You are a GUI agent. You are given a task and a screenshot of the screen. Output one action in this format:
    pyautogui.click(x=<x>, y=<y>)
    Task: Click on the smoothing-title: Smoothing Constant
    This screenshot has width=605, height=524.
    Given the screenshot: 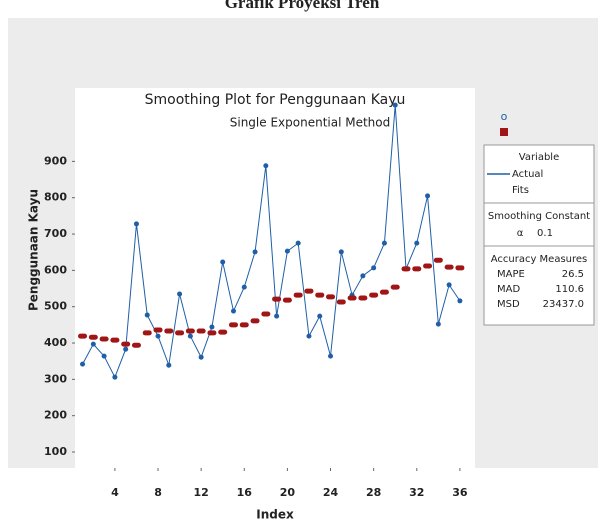 What is the action you would take?
    pyautogui.click(x=539, y=216)
    